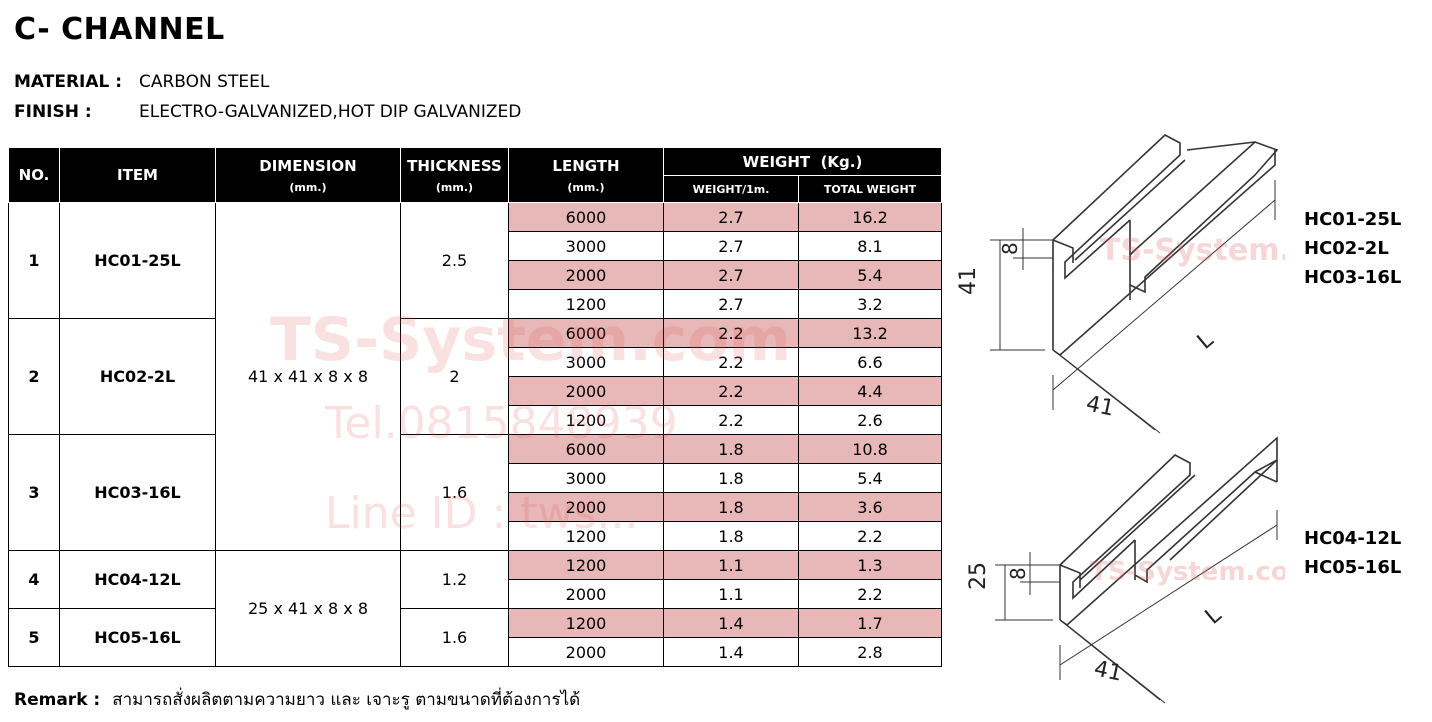 This screenshot has width=1432, height=722. I want to click on cell-total-weight: 8.1, so click(870, 246).